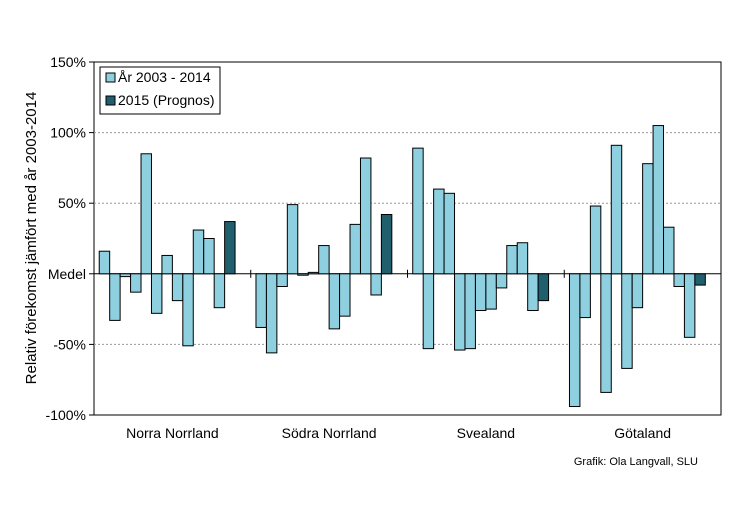 The image size is (746, 527). What do you see at coordinates (166, 100) in the screenshot?
I see `legend-label-forecast: 2015 (Prognos)` at bounding box center [166, 100].